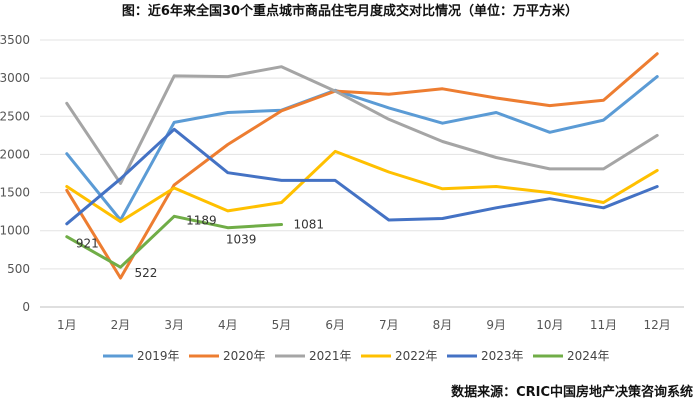  I want to click on x-tick-label: 3月, so click(174, 325).